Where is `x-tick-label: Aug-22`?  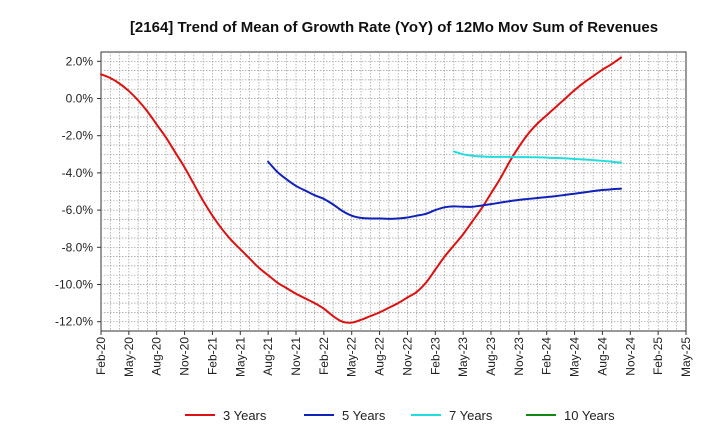
x-tick-label: Aug-22 is located at coordinates (380, 356).